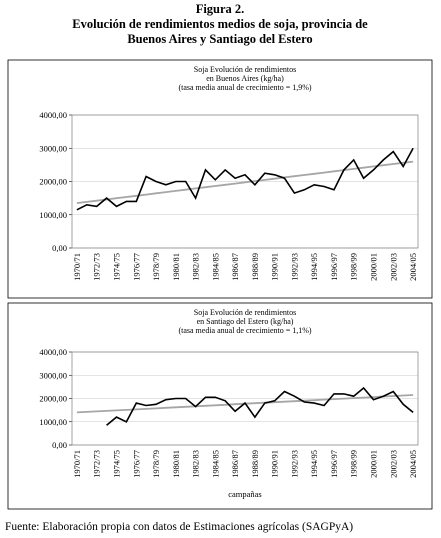 Image resolution: width=441 pixels, height=538 pixels. I want to click on figure-title: Buenos Aires y Santiago del Estero, so click(219, 39).